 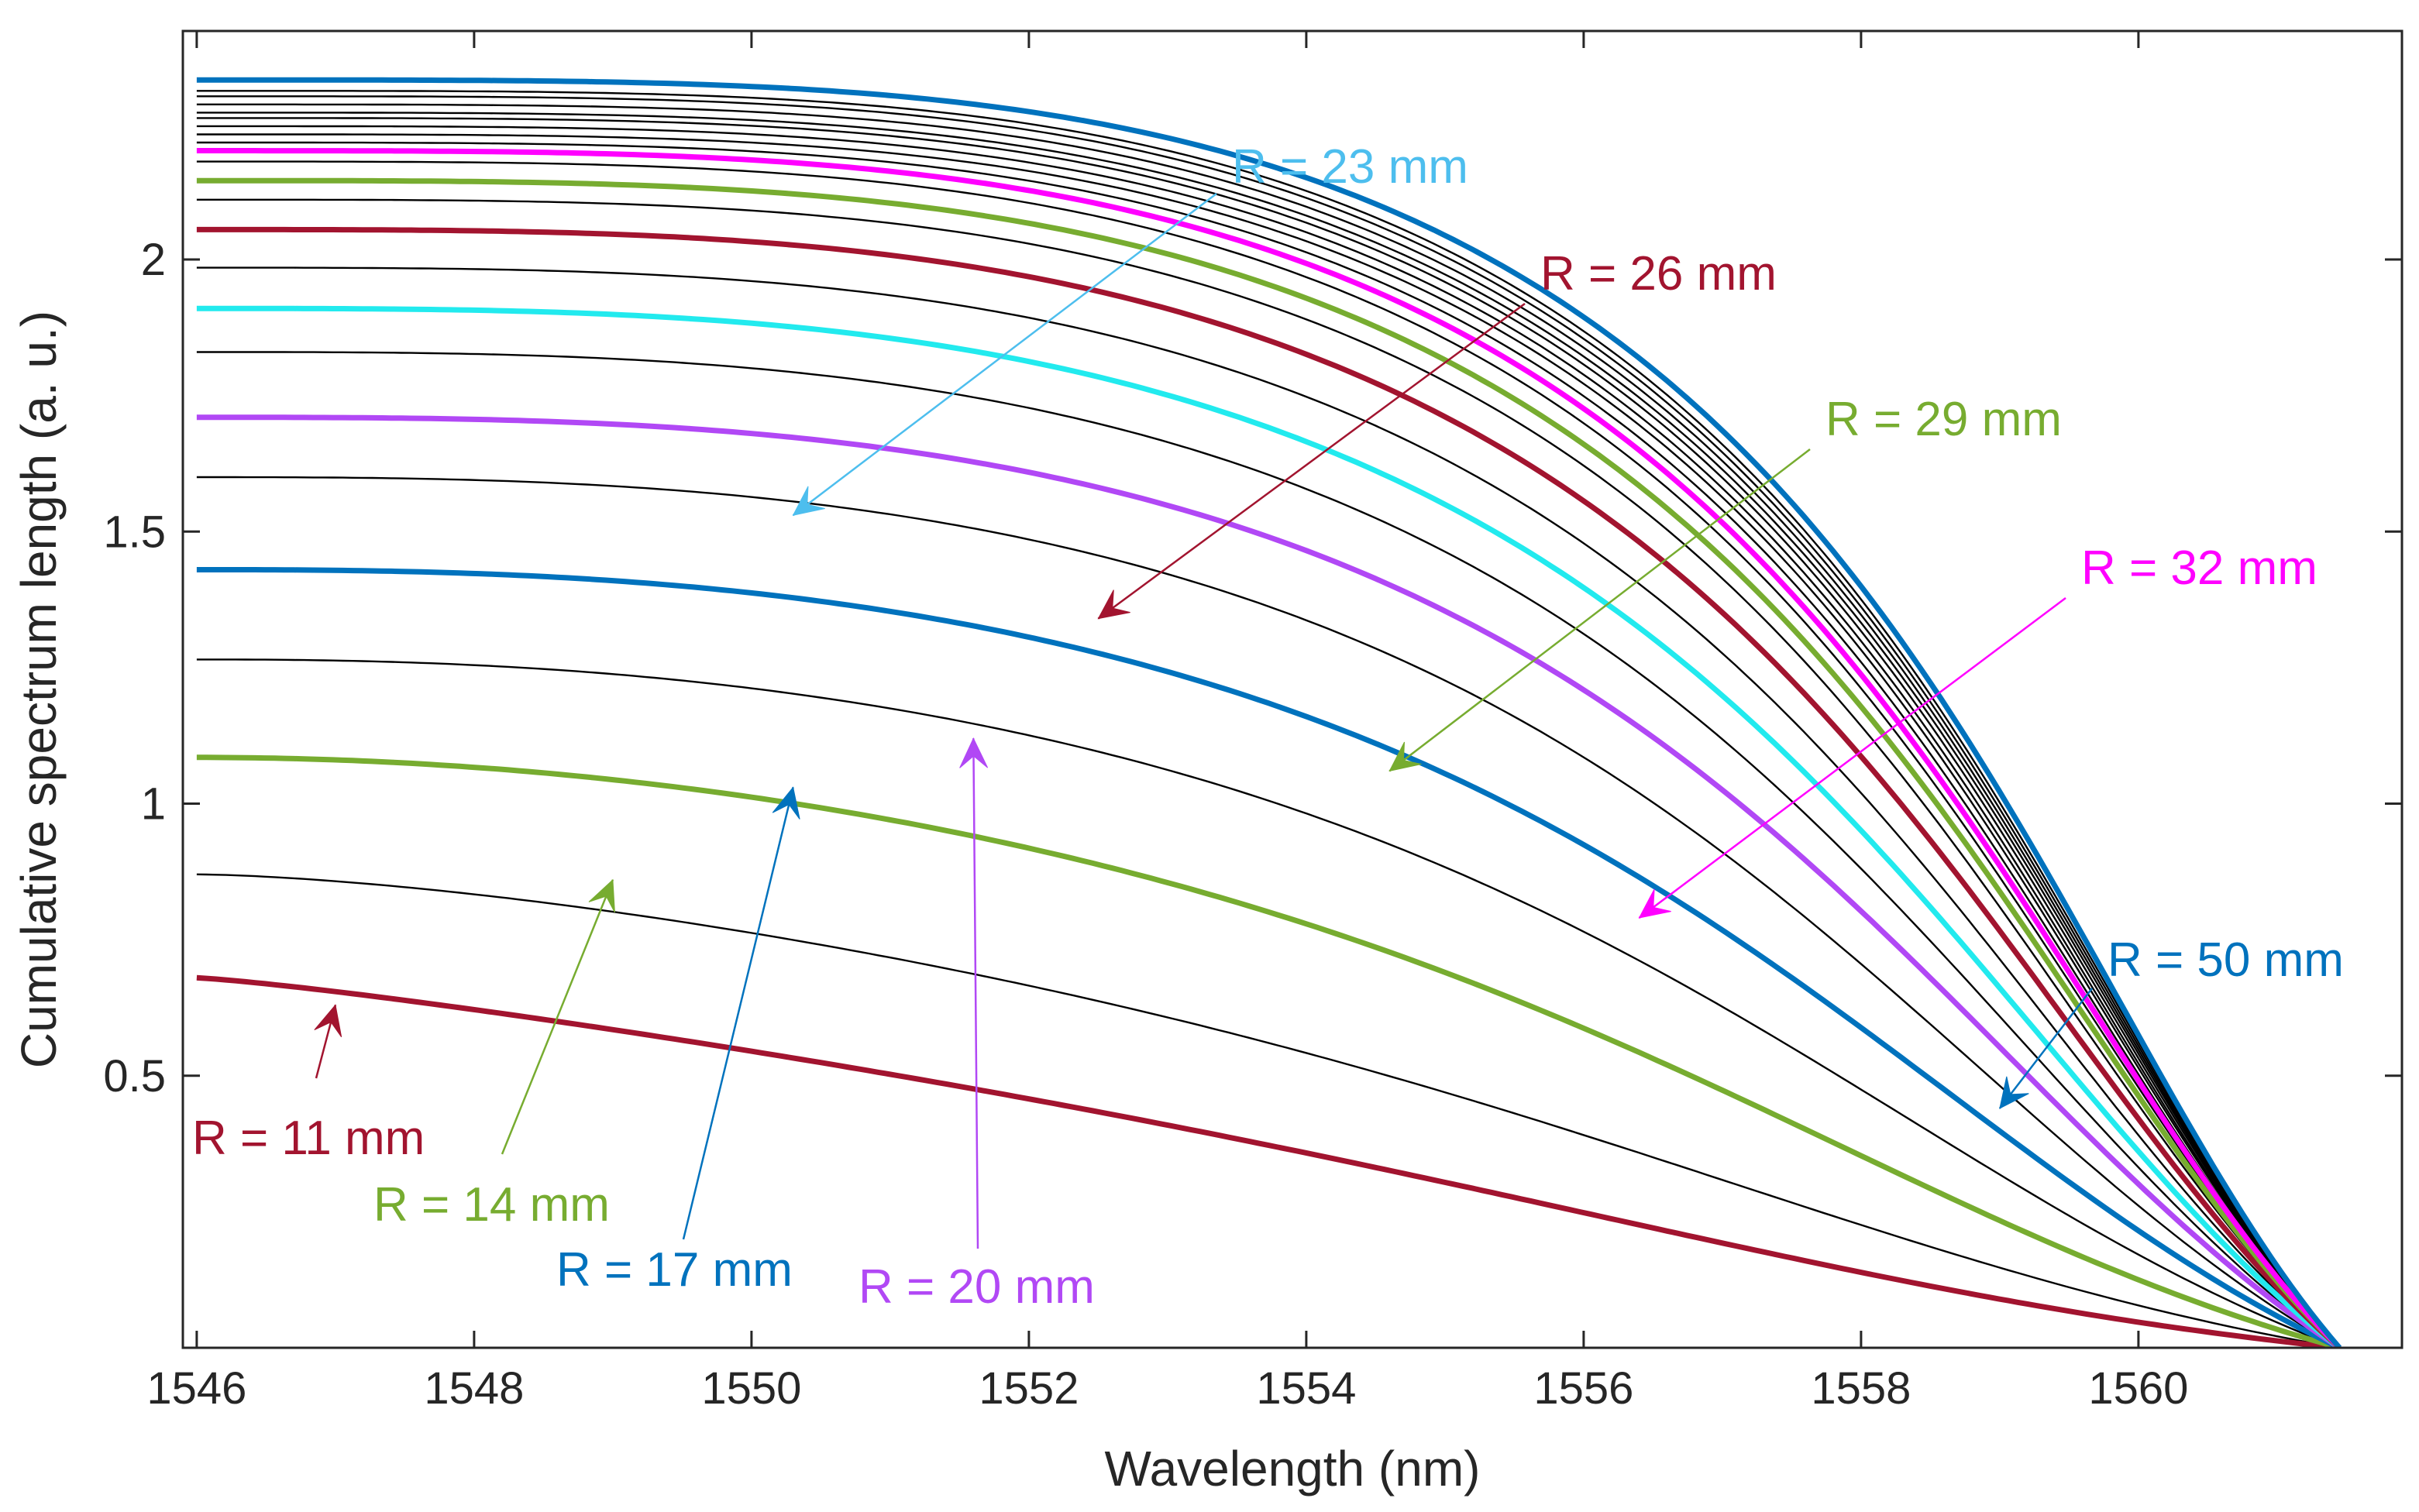 What do you see at coordinates (601, 895) in the screenshot?
I see `annotation-arrowhead-r-14-mm` at bounding box center [601, 895].